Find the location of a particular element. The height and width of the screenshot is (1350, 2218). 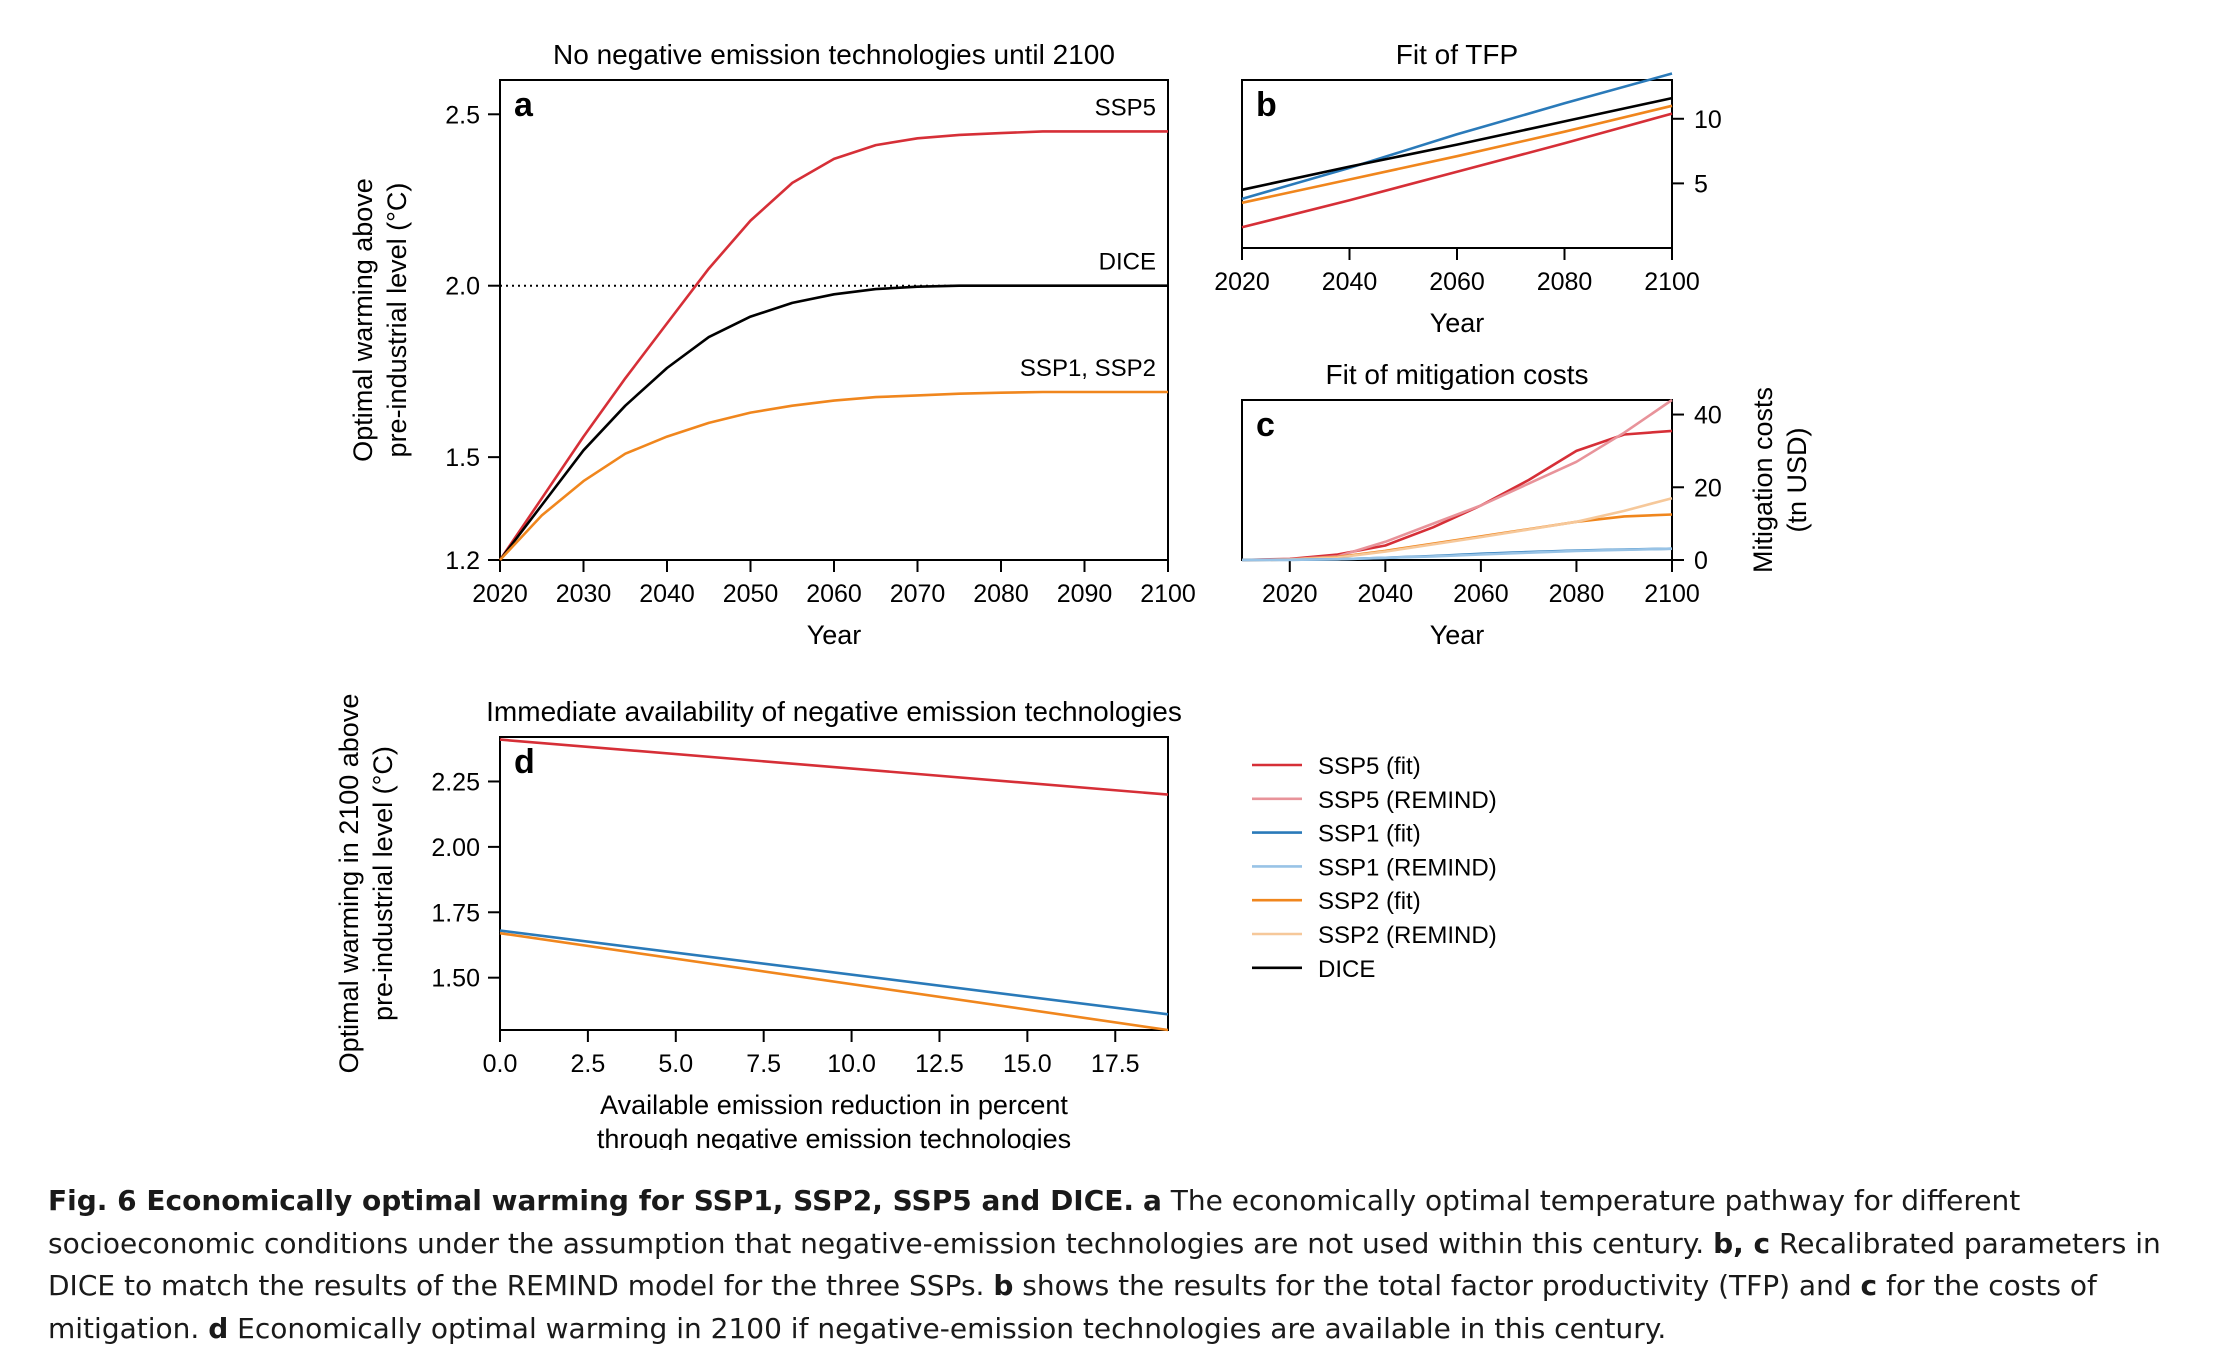

panel-c-ytick-label: 0 is located at coordinates (1701, 561).